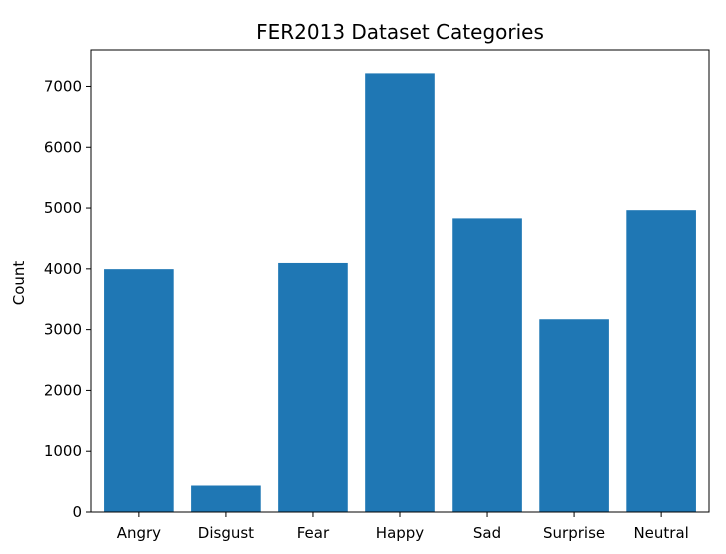 The image size is (726, 554). What do you see at coordinates (77, 512) in the screenshot?
I see `y-tick-label: 0` at bounding box center [77, 512].